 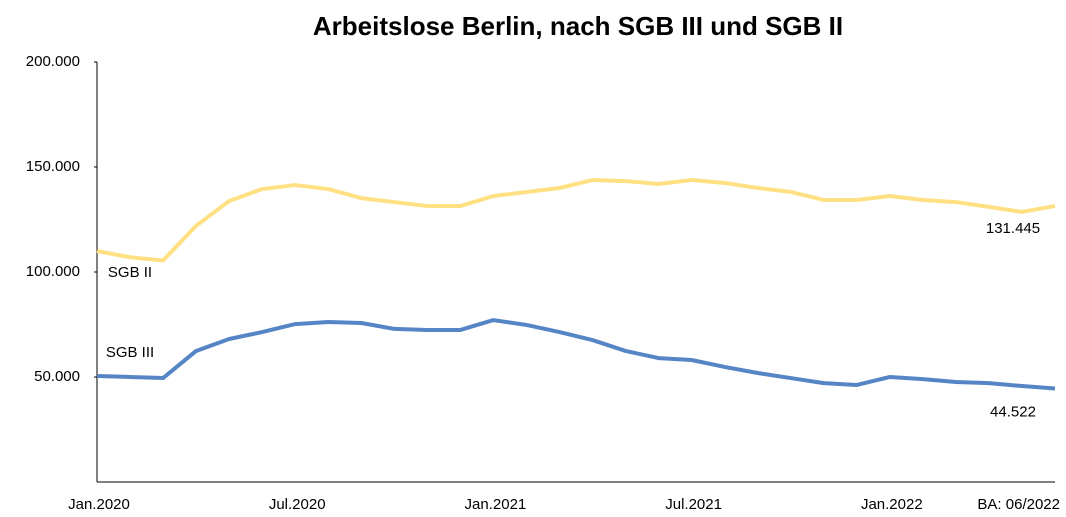 What do you see at coordinates (130, 272) in the screenshot?
I see `series-name: SGB II` at bounding box center [130, 272].